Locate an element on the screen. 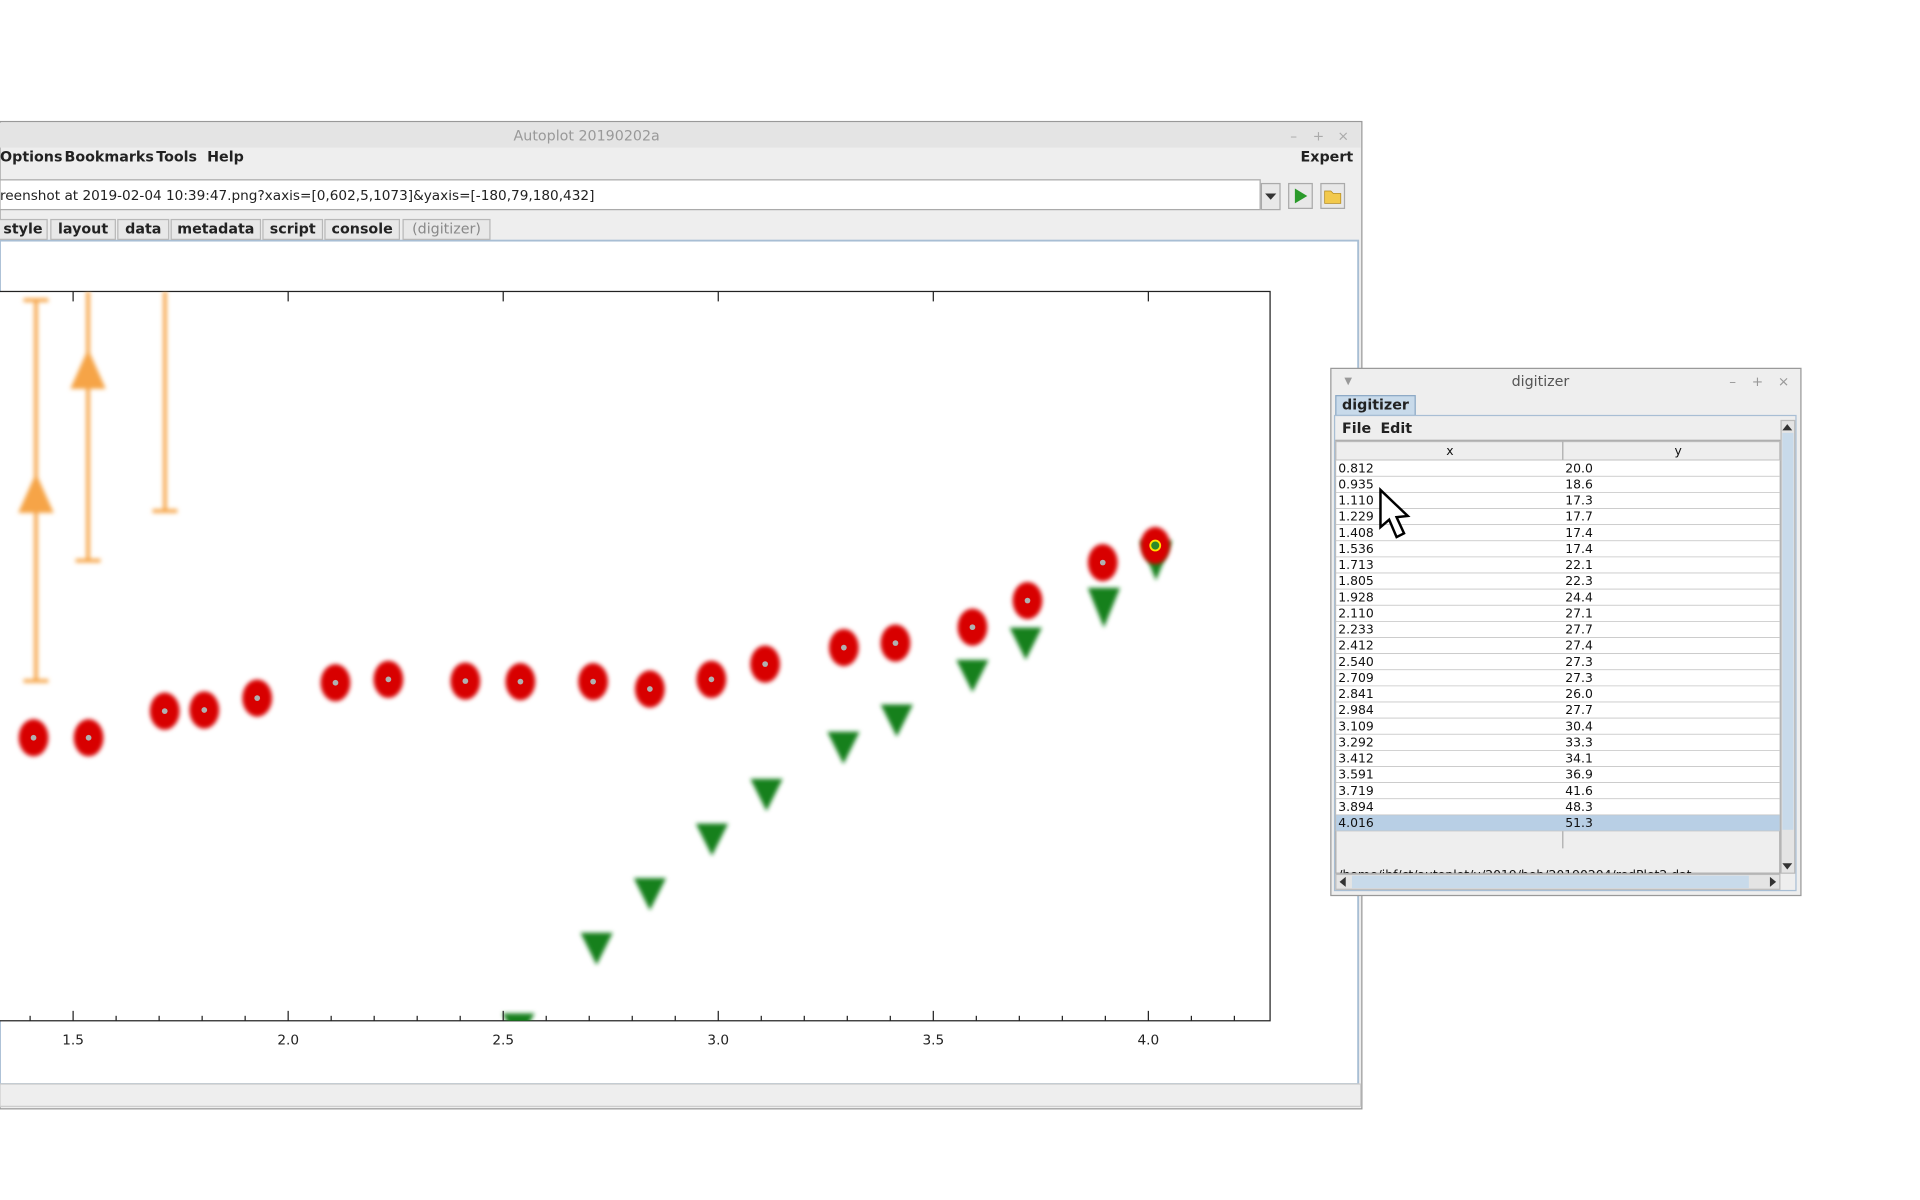  cell-x: 2.841 is located at coordinates (1355, 693).